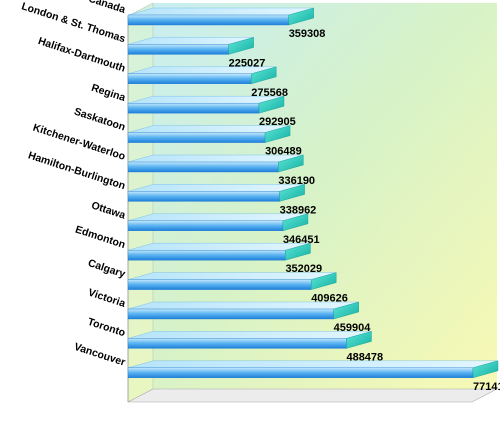 Image resolution: width=500 pixels, height=433 pixels. Describe the element at coordinates (312, 395) in the screenshot. I see `floor` at that location.